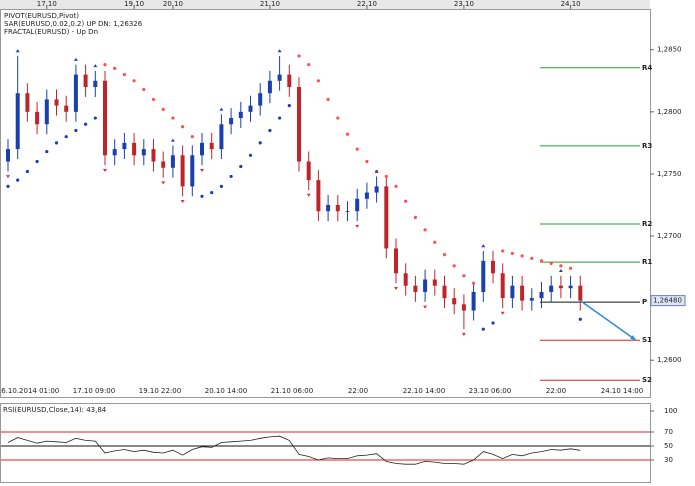 Image resolution: width=695 pixels, height=486 pixels. What do you see at coordinates (556, 391) in the screenshot?
I see `x-tick-label: 22:00` at bounding box center [556, 391].